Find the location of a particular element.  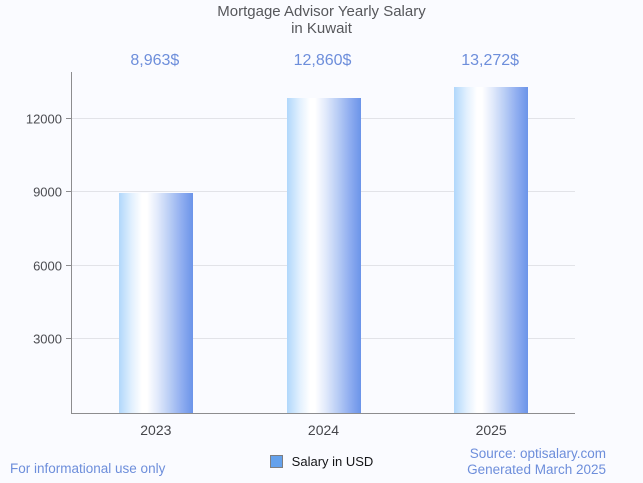

bar-2024 is located at coordinates (323, 255).